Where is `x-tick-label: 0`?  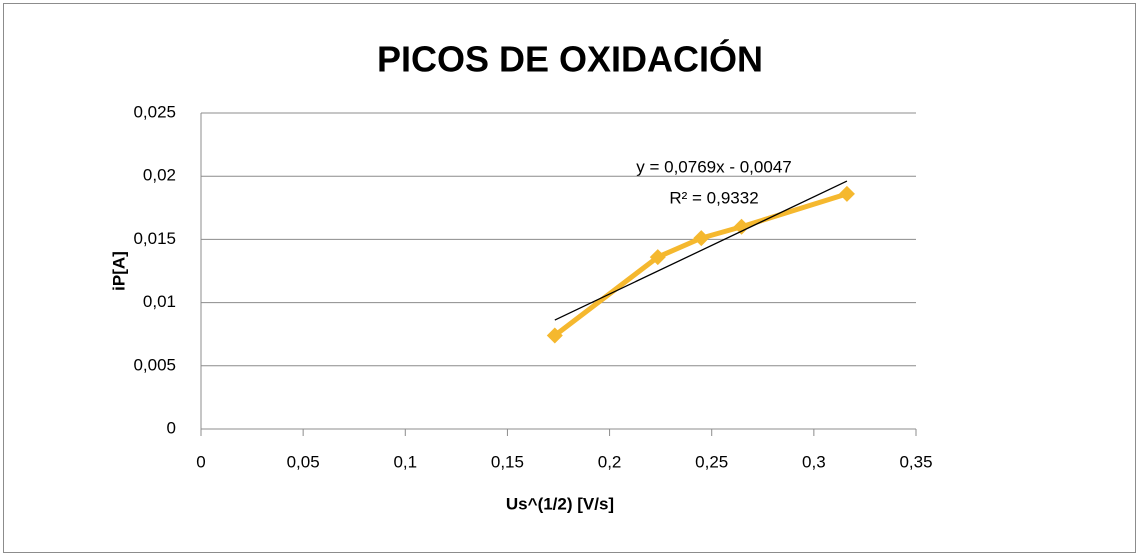 x-tick-label: 0 is located at coordinates (200, 461).